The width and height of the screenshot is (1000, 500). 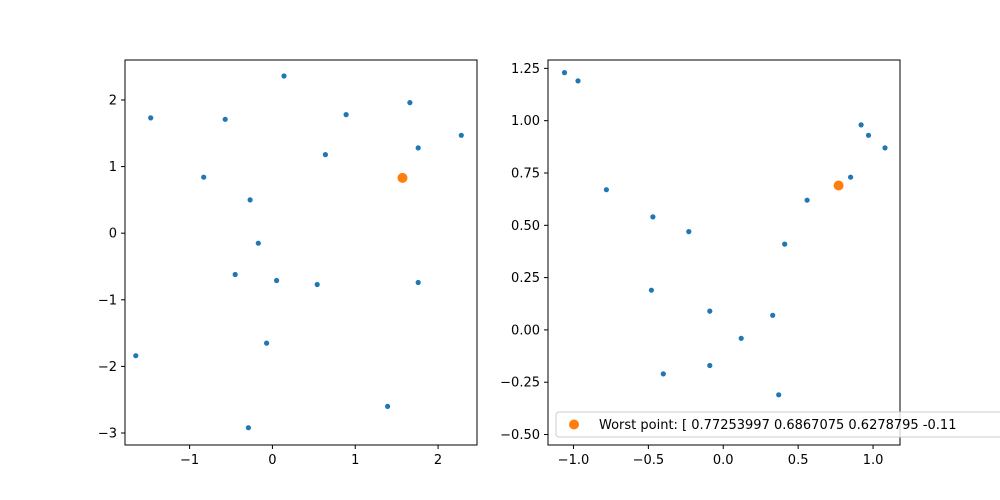 What do you see at coordinates (649, 460) in the screenshot?
I see `x-tick-label: −0.5` at bounding box center [649, 460].